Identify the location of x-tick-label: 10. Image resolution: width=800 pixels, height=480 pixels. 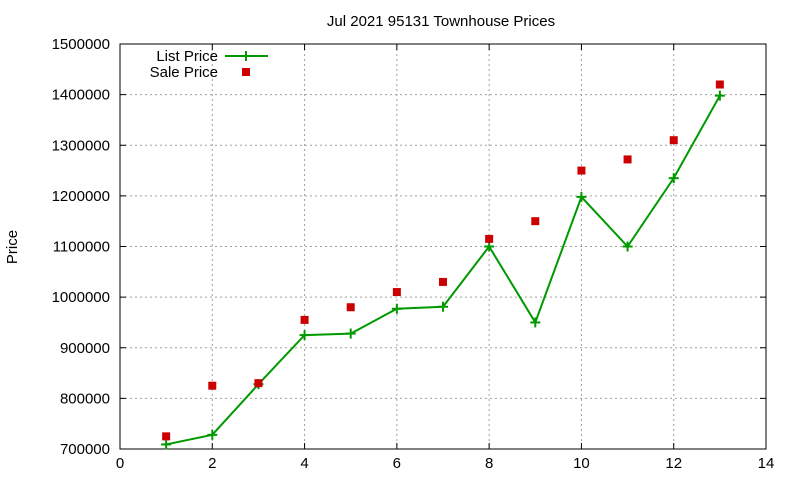
(581, 463).